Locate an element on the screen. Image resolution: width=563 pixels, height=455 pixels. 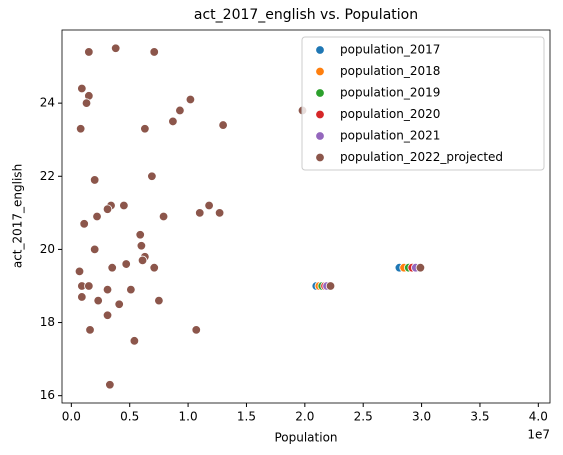
y-tick-label: 16 is located at coordinates (47, 395).